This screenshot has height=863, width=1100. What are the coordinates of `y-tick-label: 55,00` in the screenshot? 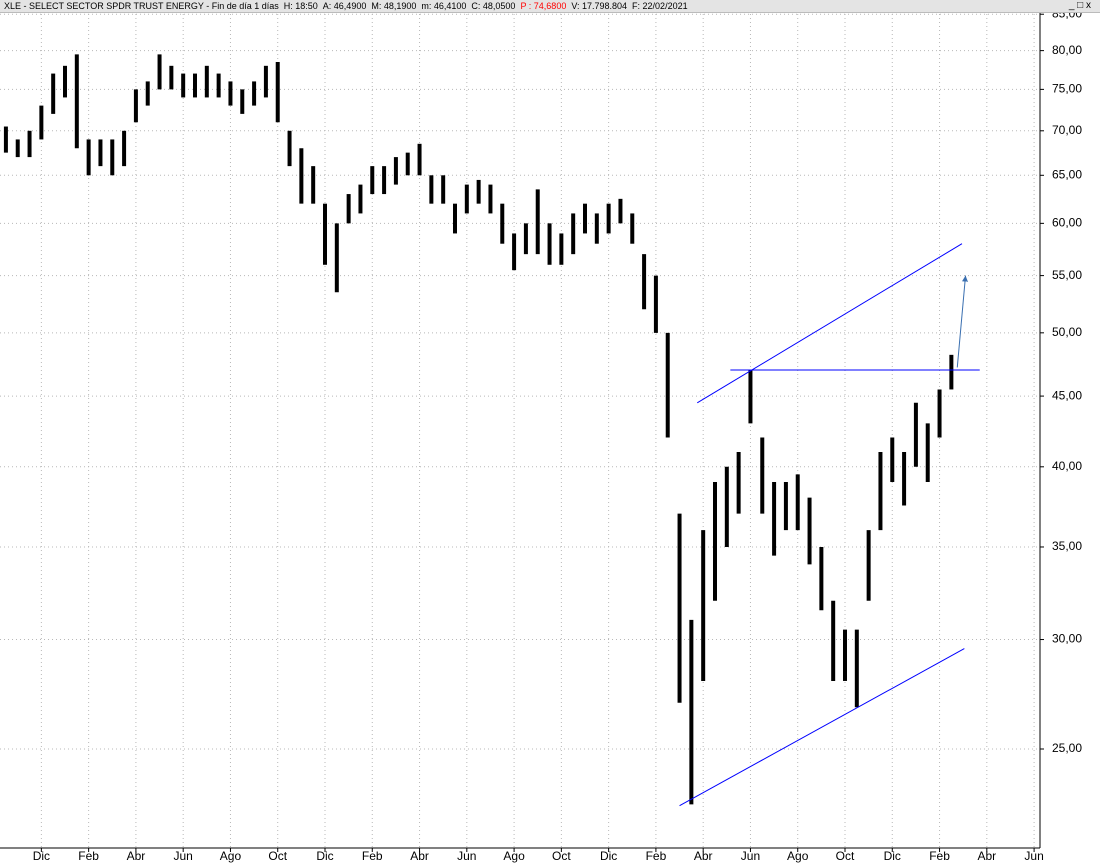 It's located at (1067, 275).